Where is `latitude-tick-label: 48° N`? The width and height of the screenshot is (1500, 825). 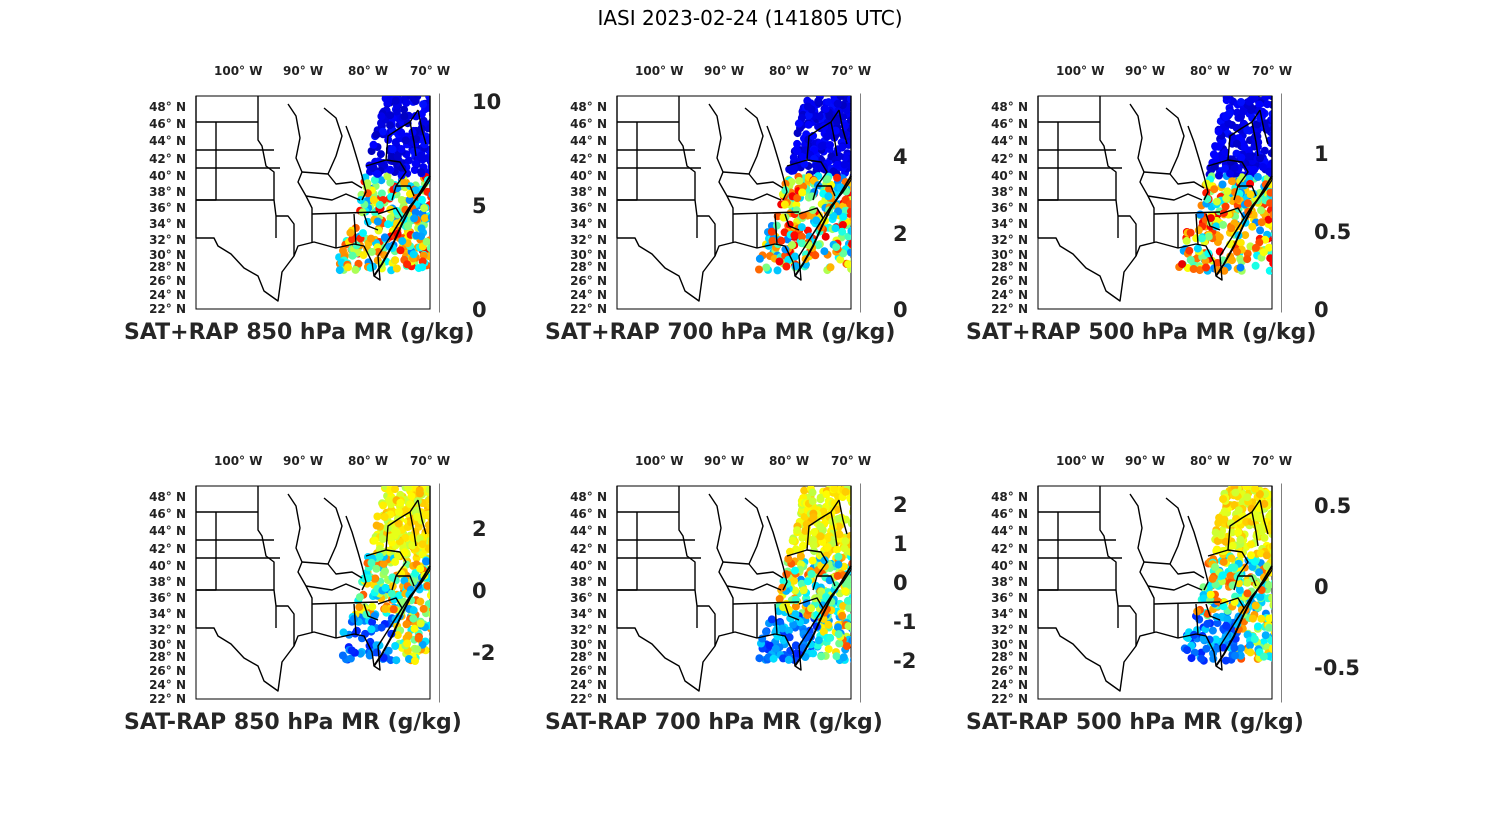
latitude-tick-label: 48° N is located at coordinates (167, 497).